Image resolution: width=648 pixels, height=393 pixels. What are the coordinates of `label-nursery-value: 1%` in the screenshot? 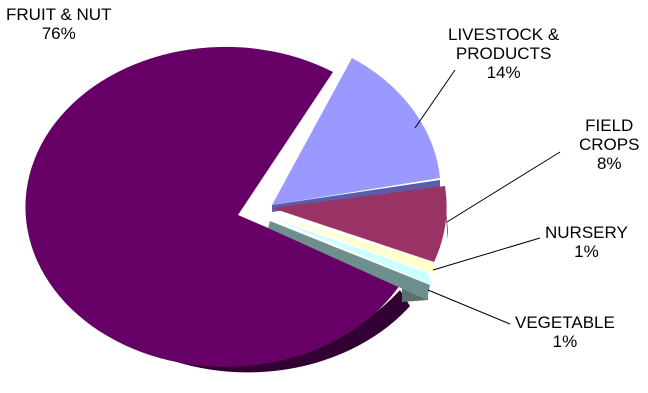 It's located at (586, 251).